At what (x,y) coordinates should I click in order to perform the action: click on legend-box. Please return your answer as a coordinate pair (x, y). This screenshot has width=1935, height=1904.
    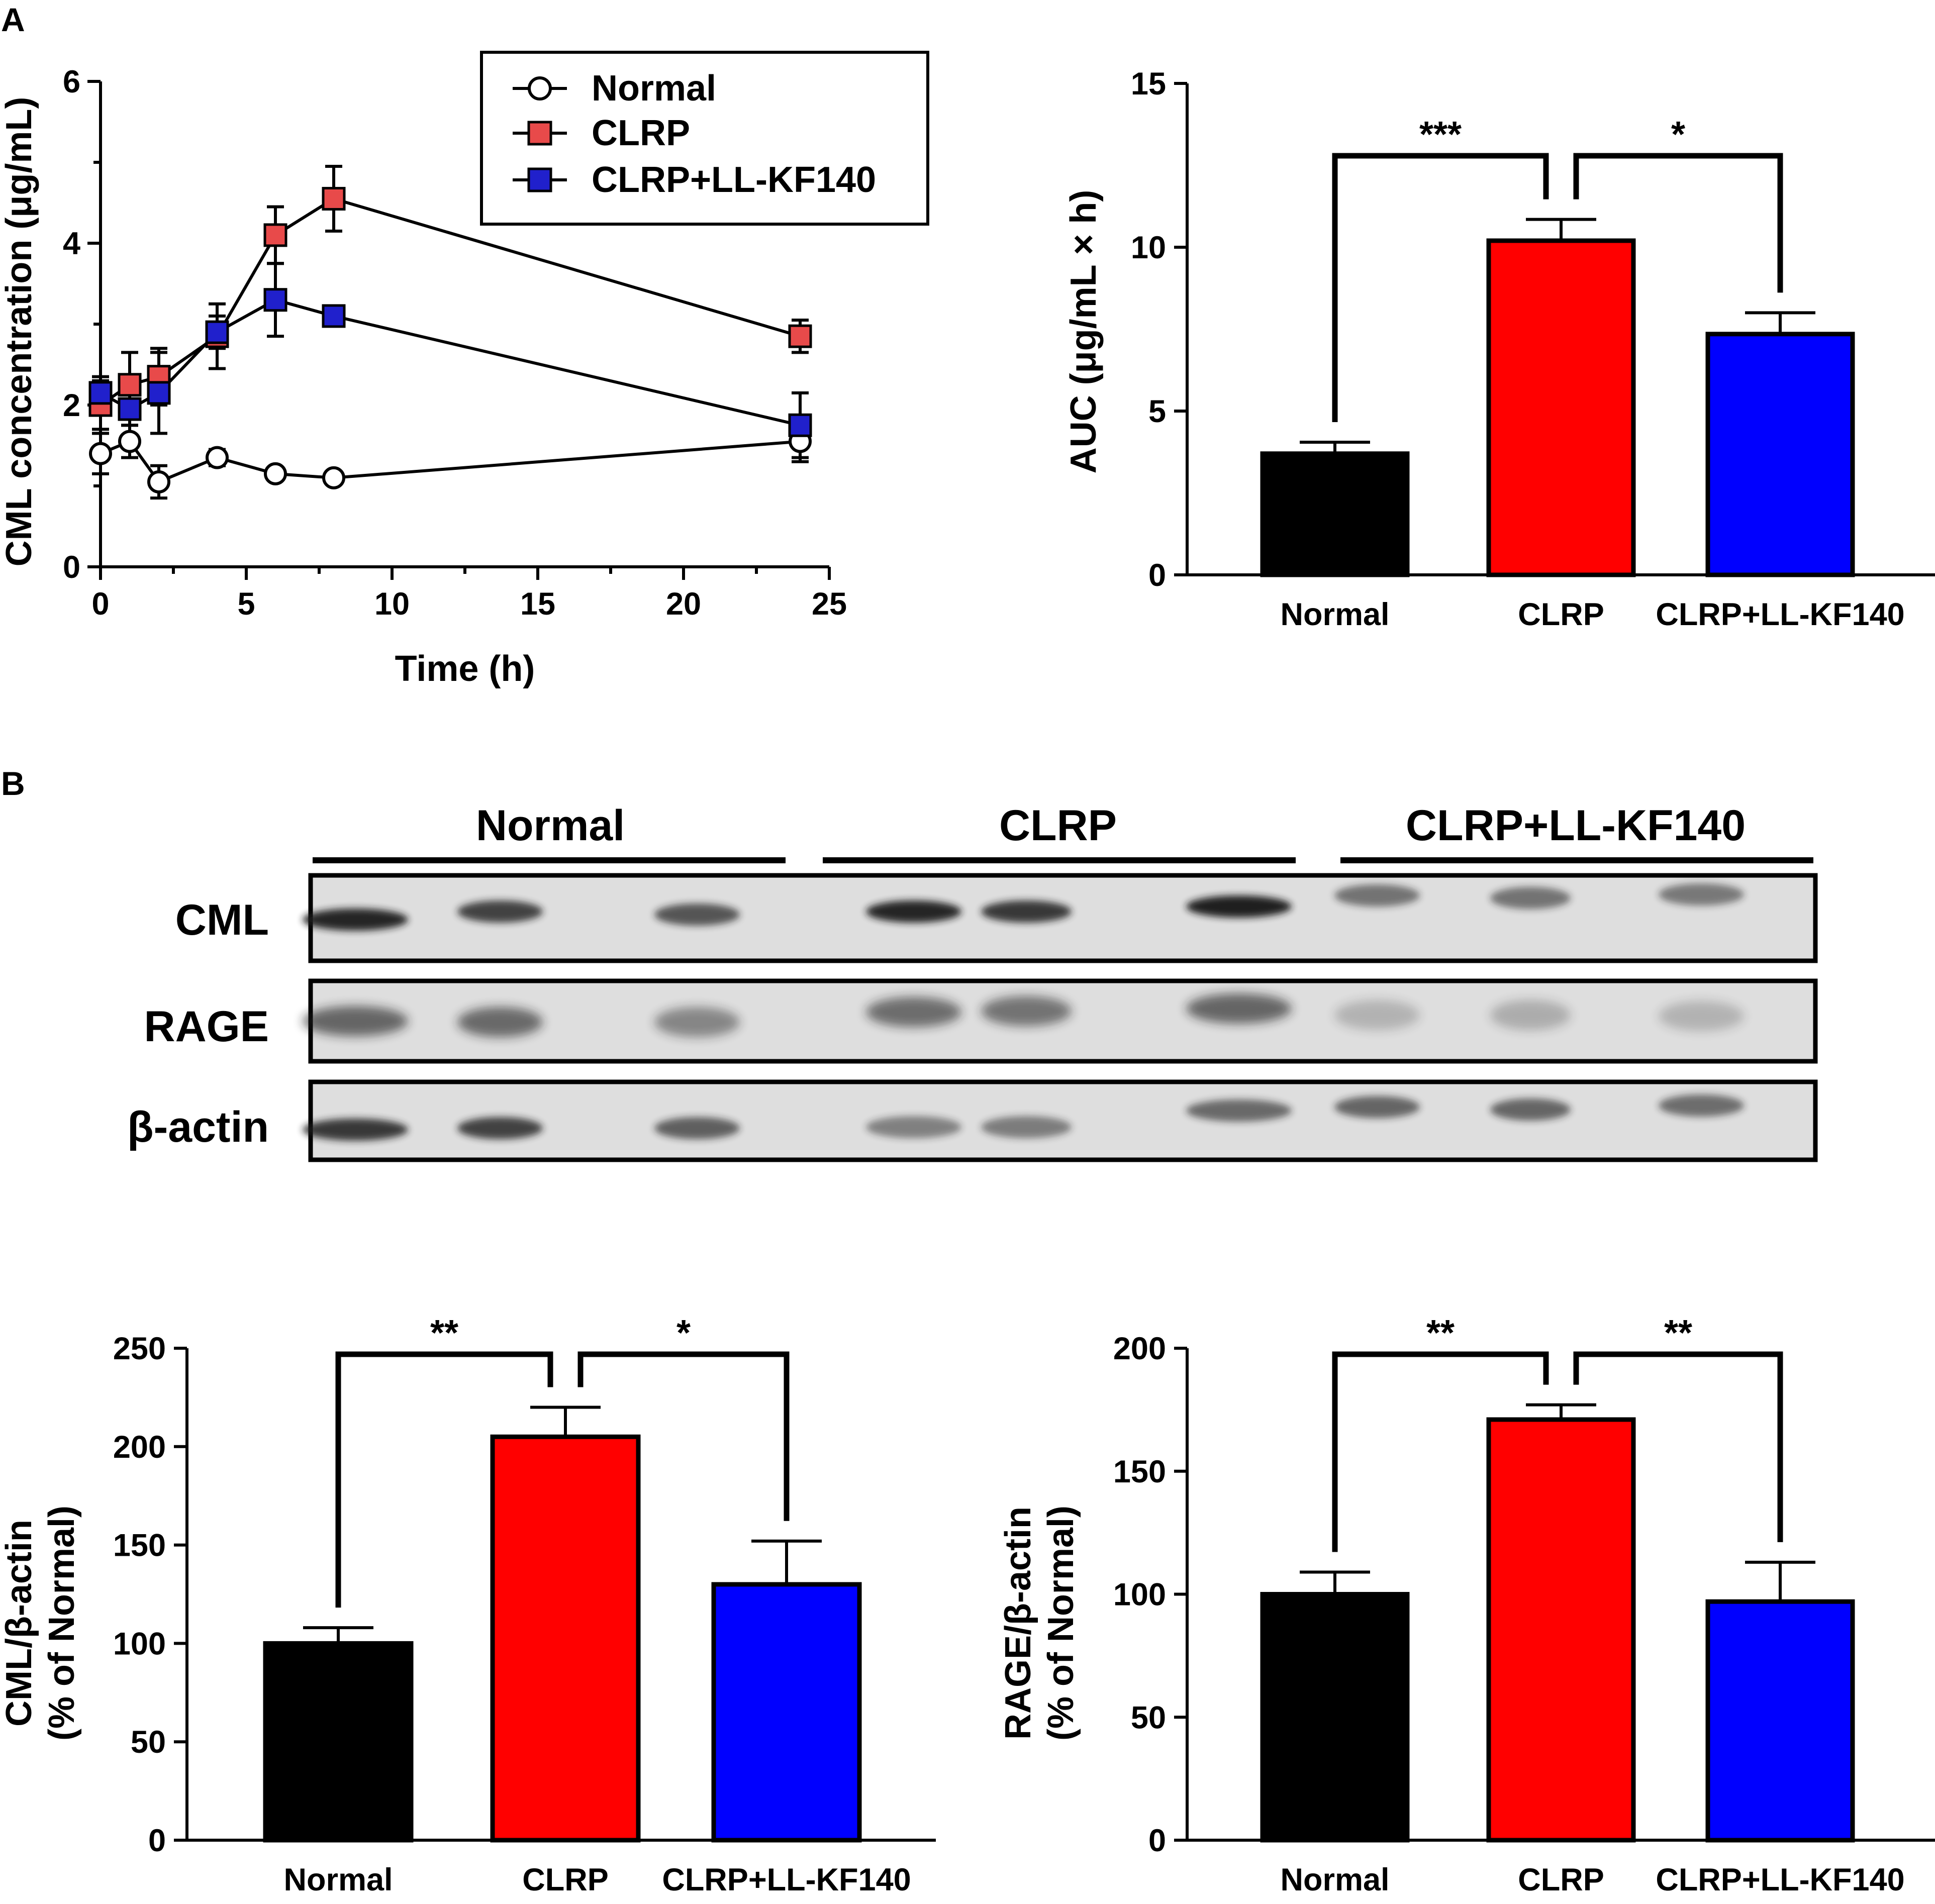
    Looking at the image, I should click on (704, 138).